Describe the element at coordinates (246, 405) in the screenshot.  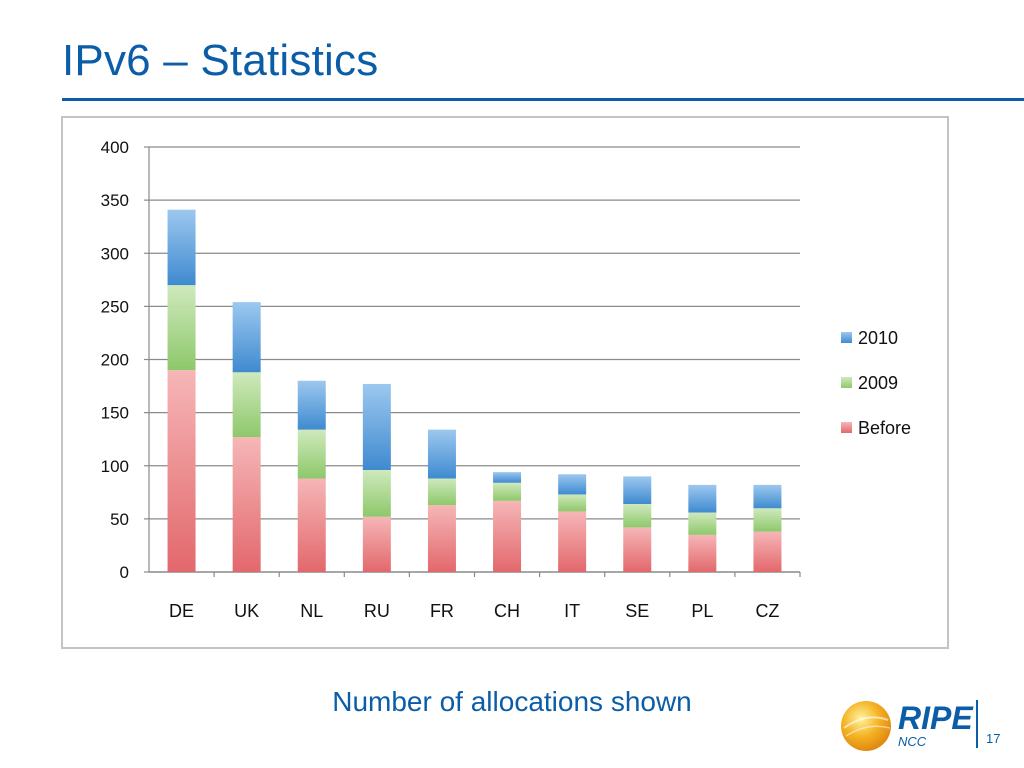
I see `bar-uk-2009` at that location.